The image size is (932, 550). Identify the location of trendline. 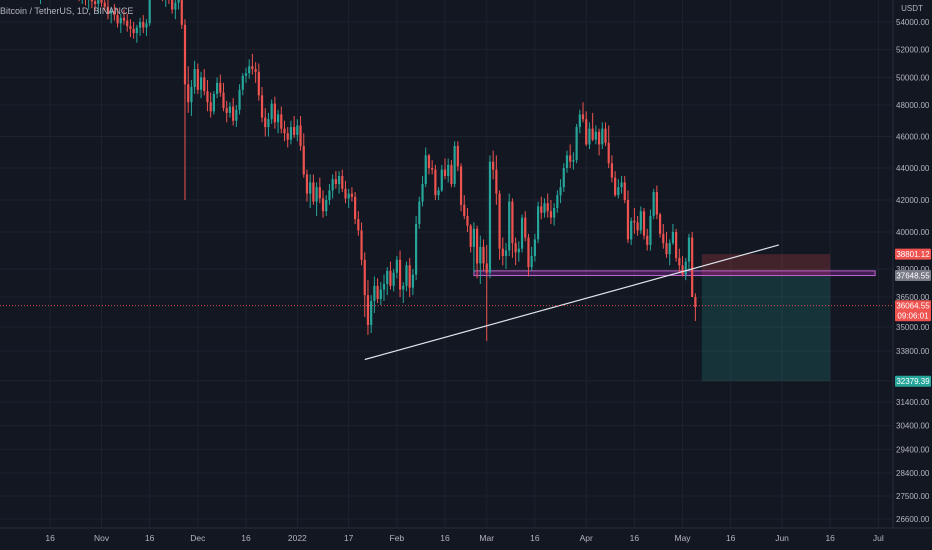
(571, 302).